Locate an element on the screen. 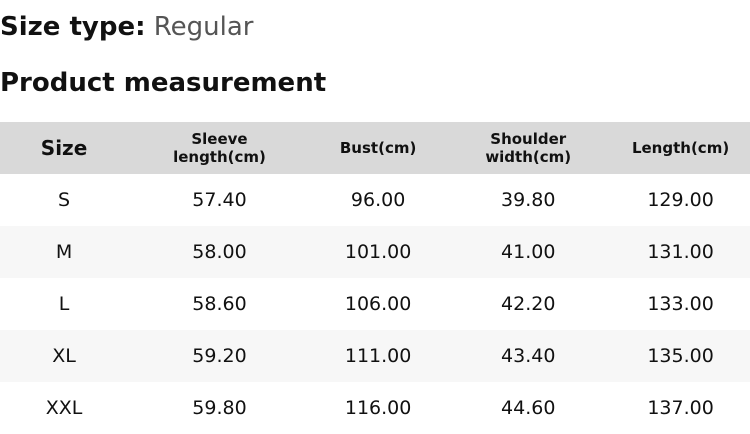  table-cell: 58.60 is located at coordinates (219, 304).